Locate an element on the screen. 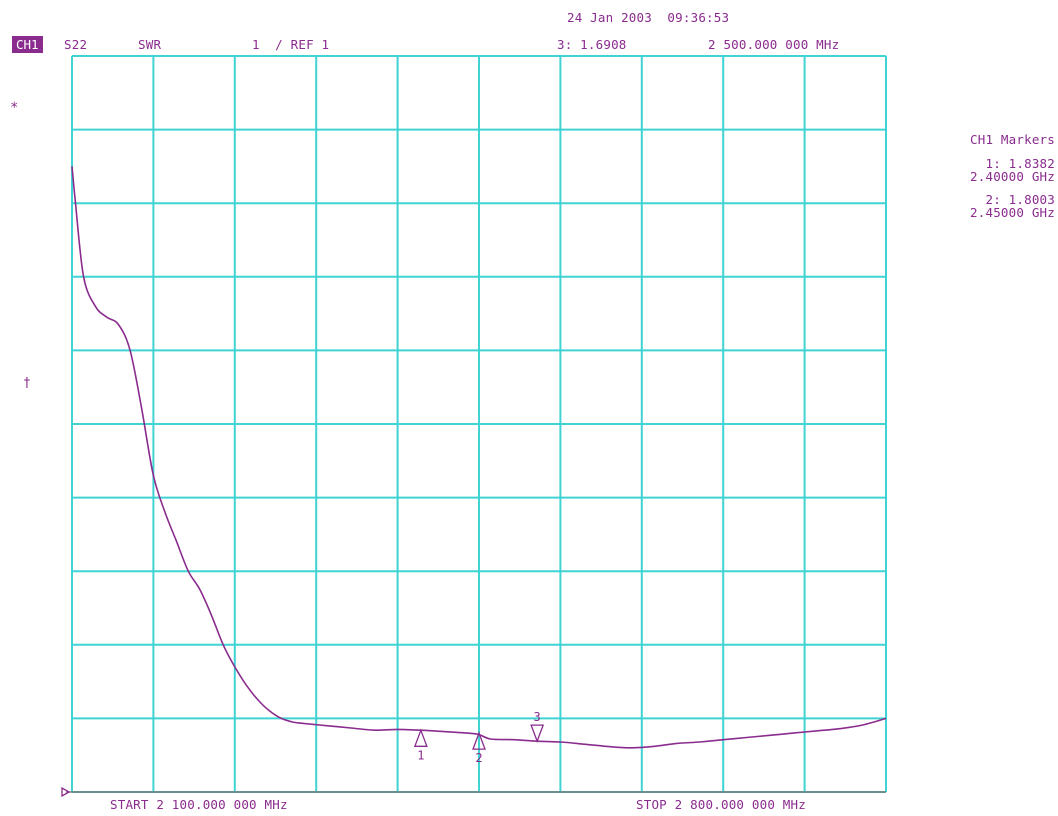 Image resolution: width=1058 pixels, height=816 pixels. reference-position-arrow: † is located at coordinates (27, 383).